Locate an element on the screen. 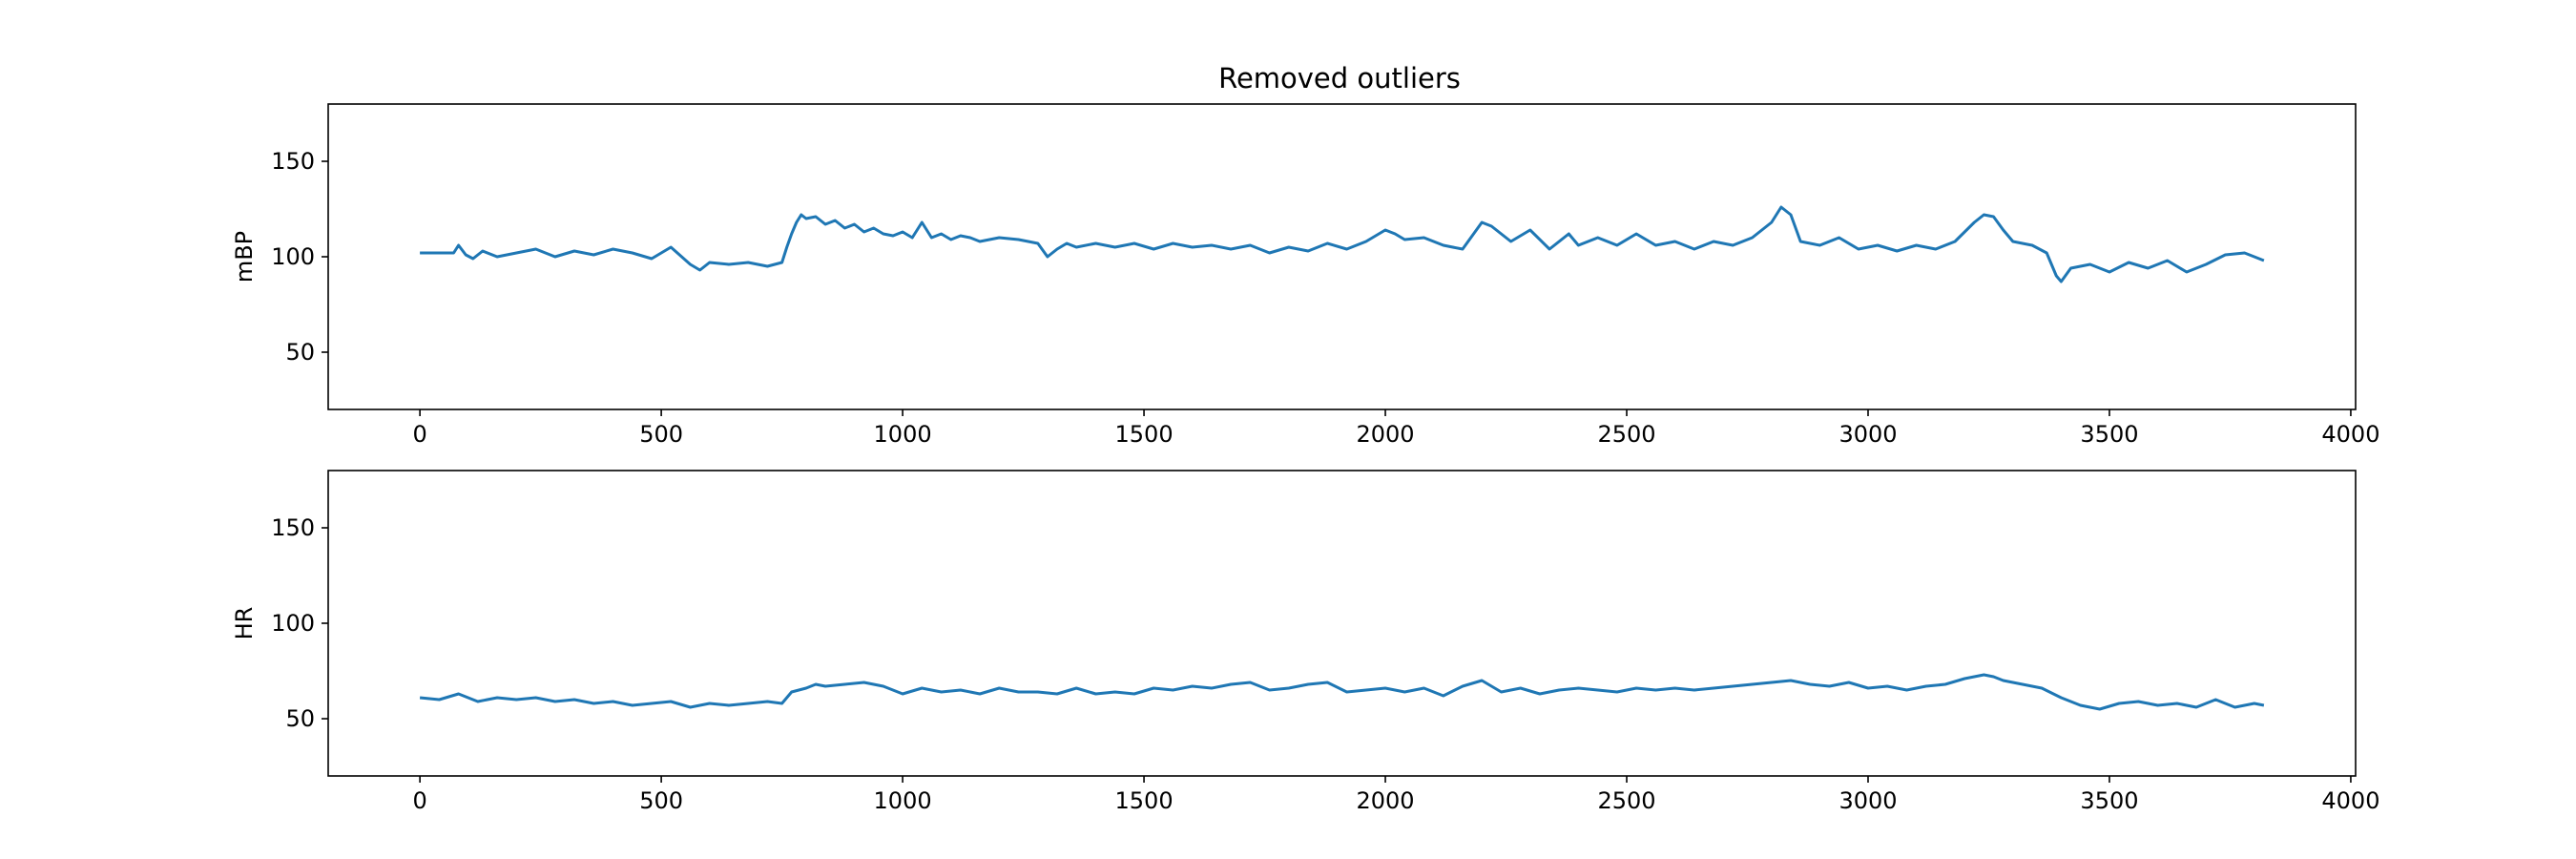 This screenshot has width=2576, height=859. chart-title: Removed outliers is located at coordinates (1339, 78).